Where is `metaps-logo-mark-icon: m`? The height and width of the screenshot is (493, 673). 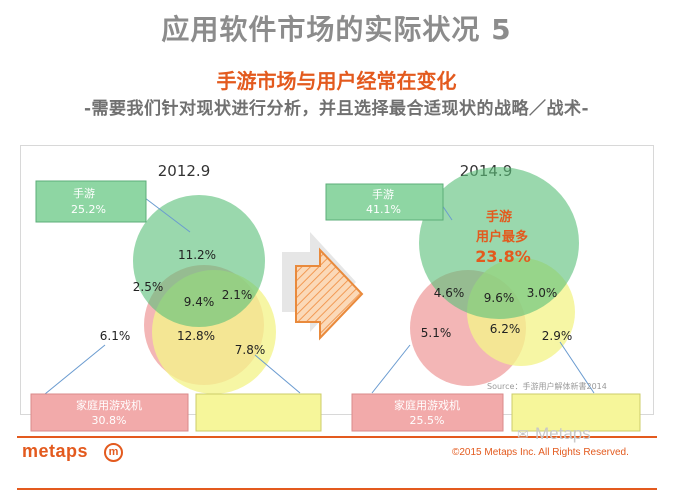 metaps-logo-mark-icon: m is located at coordinates (113, 452).